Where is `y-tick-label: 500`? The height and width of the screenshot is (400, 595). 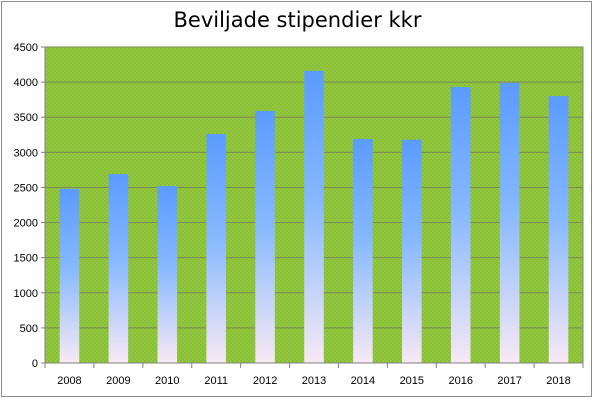
y-tick-label: 500 is located at coordinates (29, 329).